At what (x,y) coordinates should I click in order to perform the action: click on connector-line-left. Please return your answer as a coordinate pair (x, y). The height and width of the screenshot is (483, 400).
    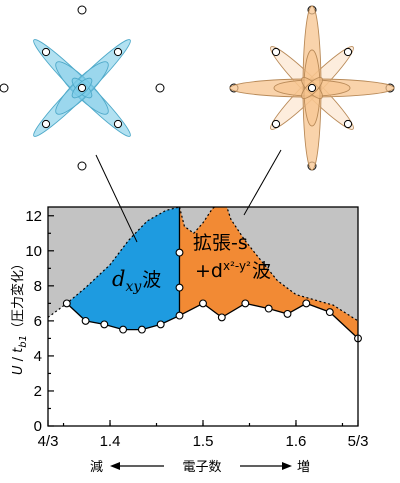
    Looking at the image, I should click on (116, 198).